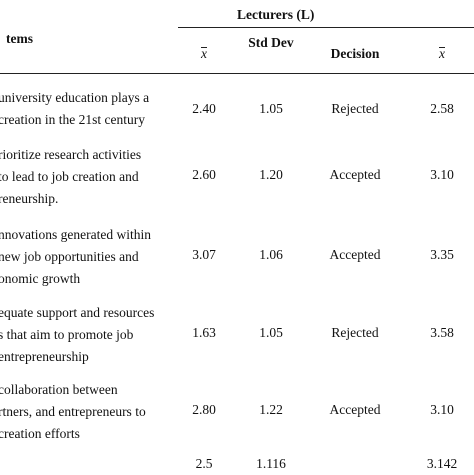 This screenshot has width=474, height=475. I want to click on mean-value: 1.63, so click(204, 332).